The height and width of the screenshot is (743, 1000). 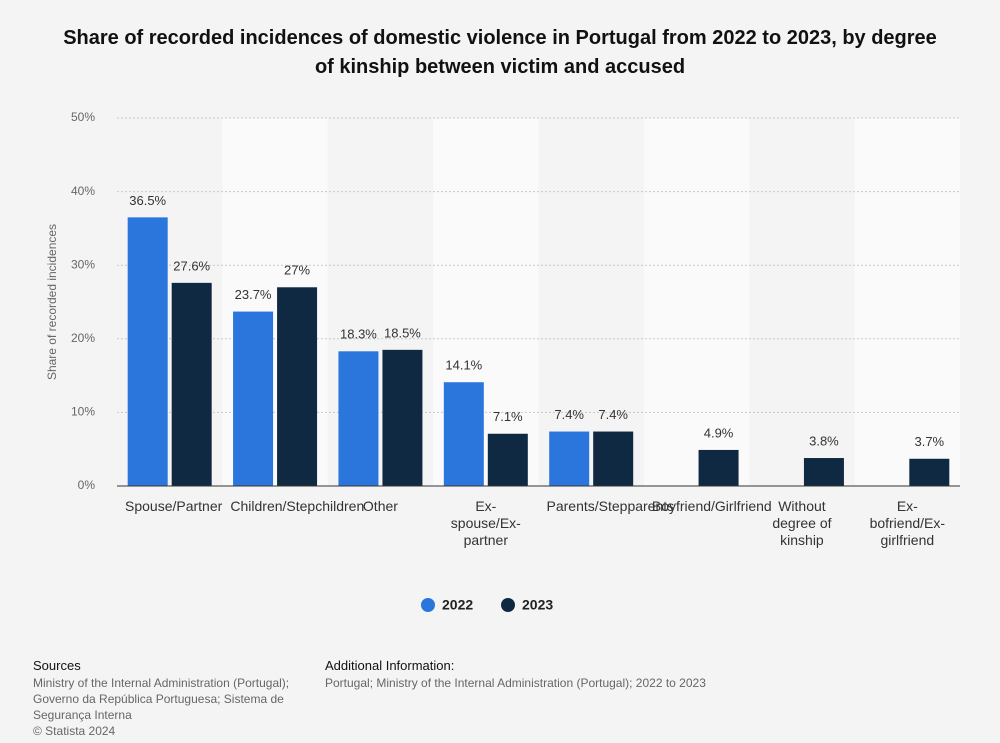 What do you see at coordinates (457, 605) in the screenshot?
I see `legend-label: 2022` at bounding box center [457, 605].